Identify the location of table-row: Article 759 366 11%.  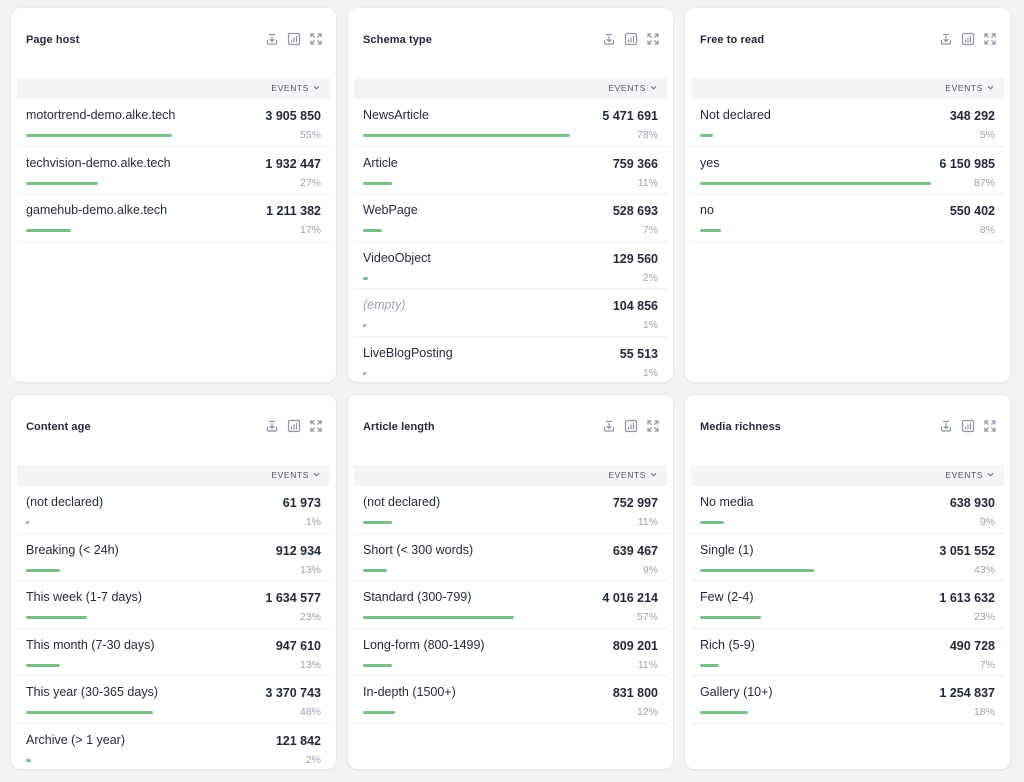
(510, 170).